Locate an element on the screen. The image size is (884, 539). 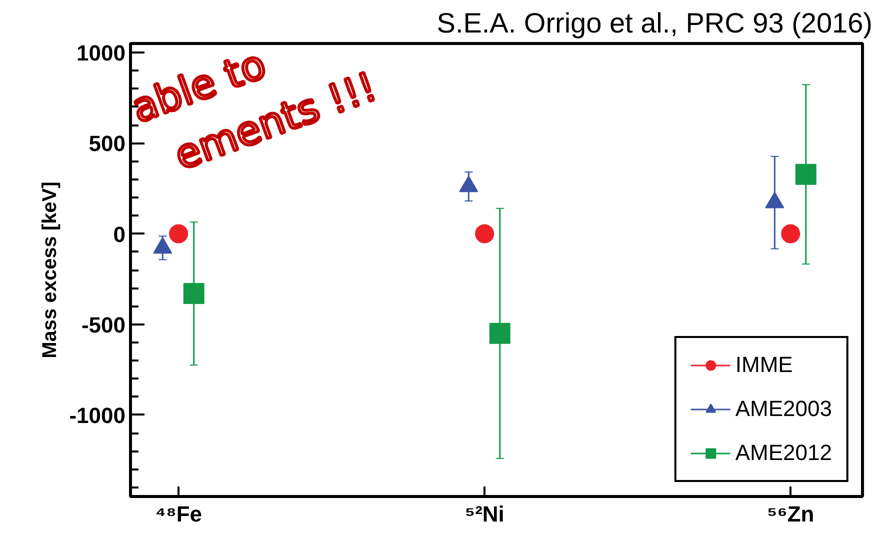
legend-label: IMME is located at coordinates (764, 365).